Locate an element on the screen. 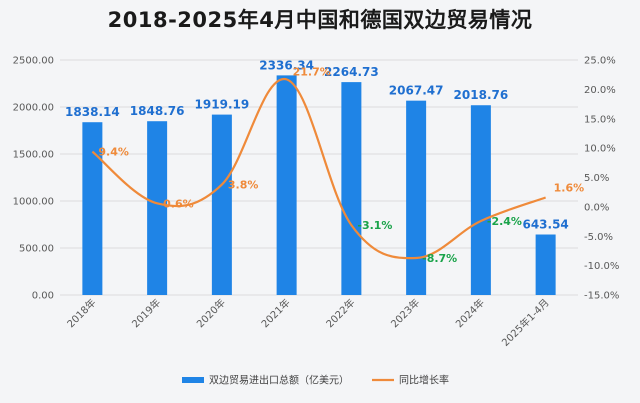  bar-value-label: 1919.19 is located at coordinates (222, 105).